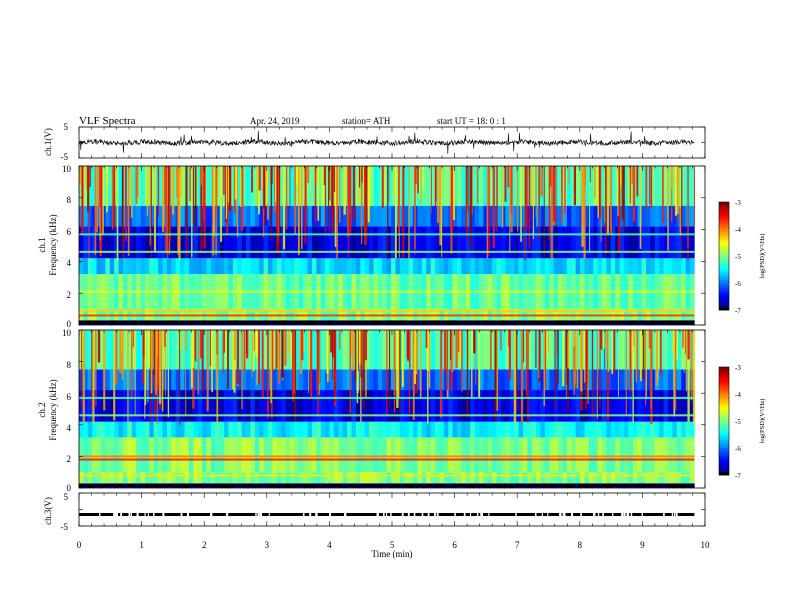 The height and width of the screenshot is (612, 792). Describe the element at coordinates (69, 324) in the screenshot. I see `ch1-freq-tick-0: 0` at that location.